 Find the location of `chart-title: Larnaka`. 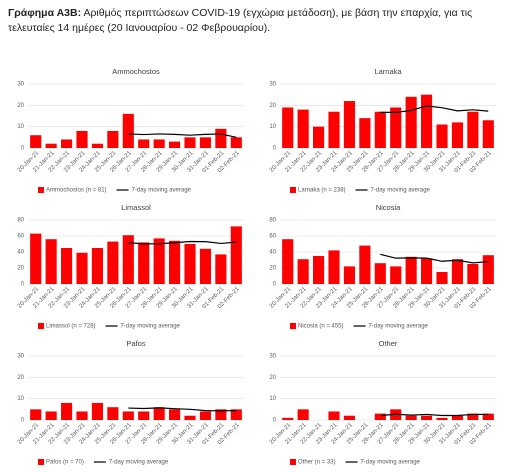

chart-title: Larnaka is located at coordinates (388, 71).